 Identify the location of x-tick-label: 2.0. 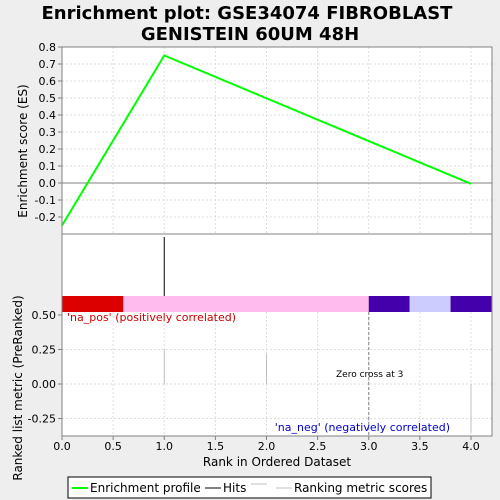
(267, 446).